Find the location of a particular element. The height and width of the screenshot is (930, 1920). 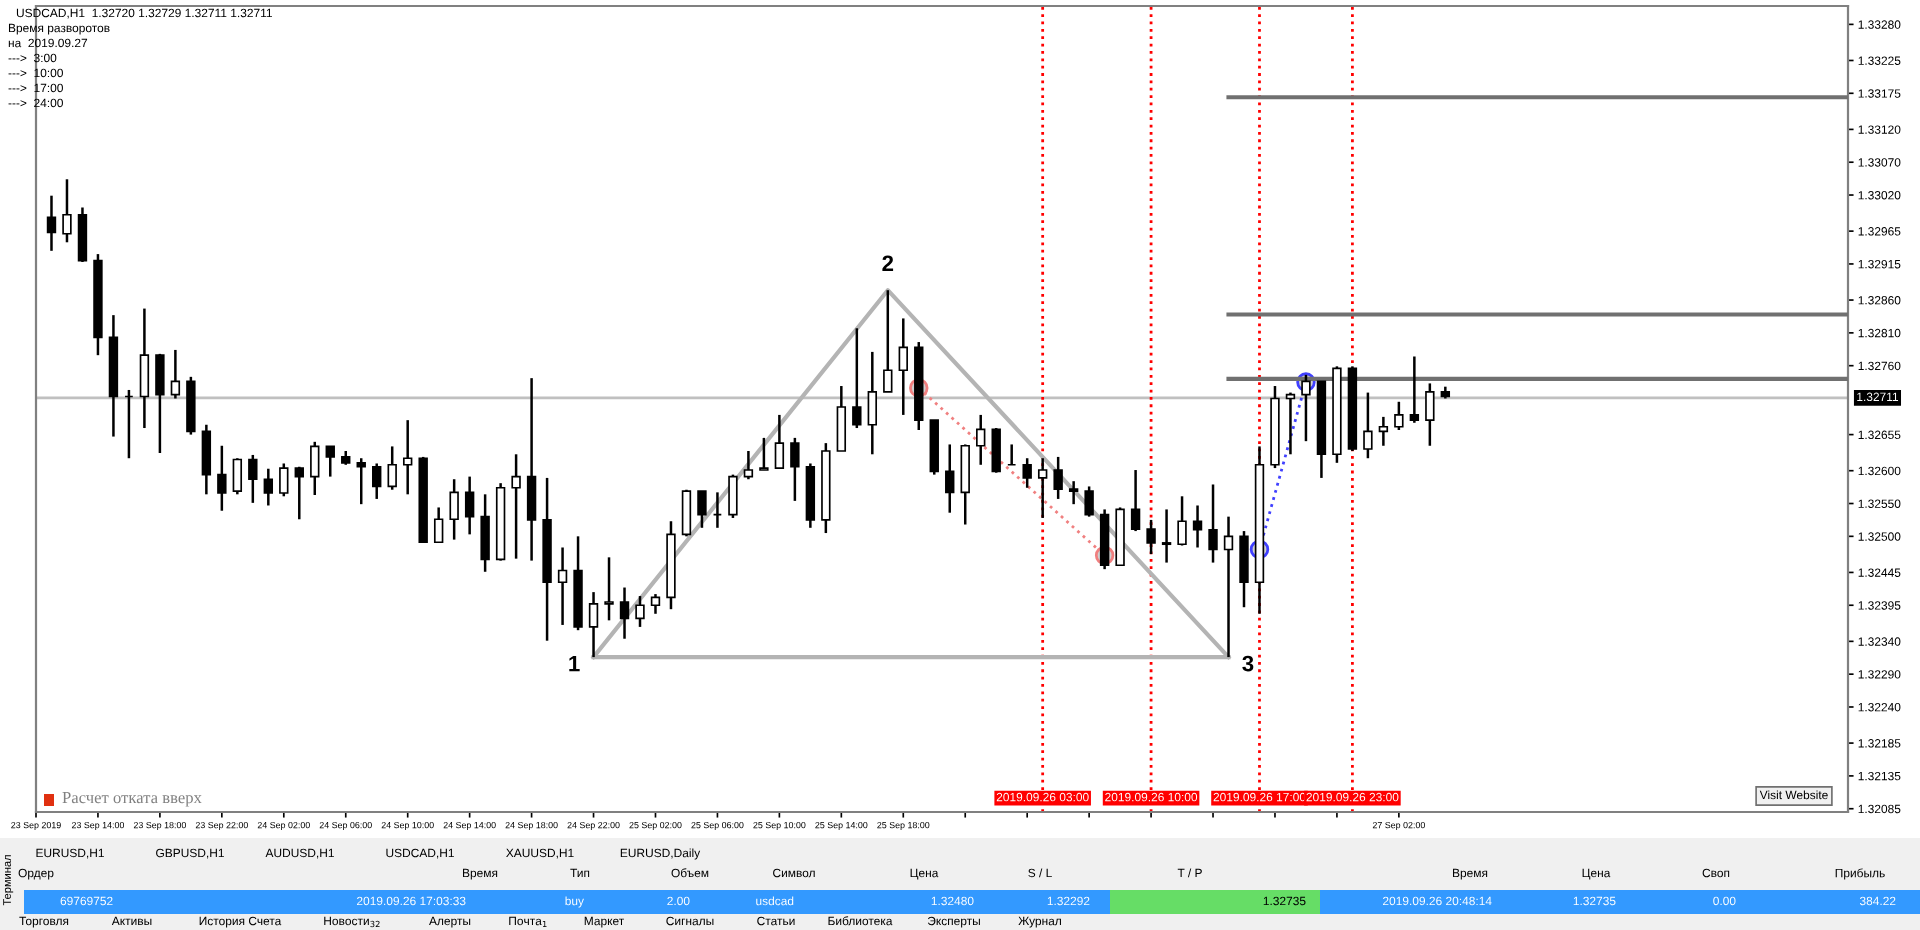

annotation: 3 is located at coordinates (1248, 663).